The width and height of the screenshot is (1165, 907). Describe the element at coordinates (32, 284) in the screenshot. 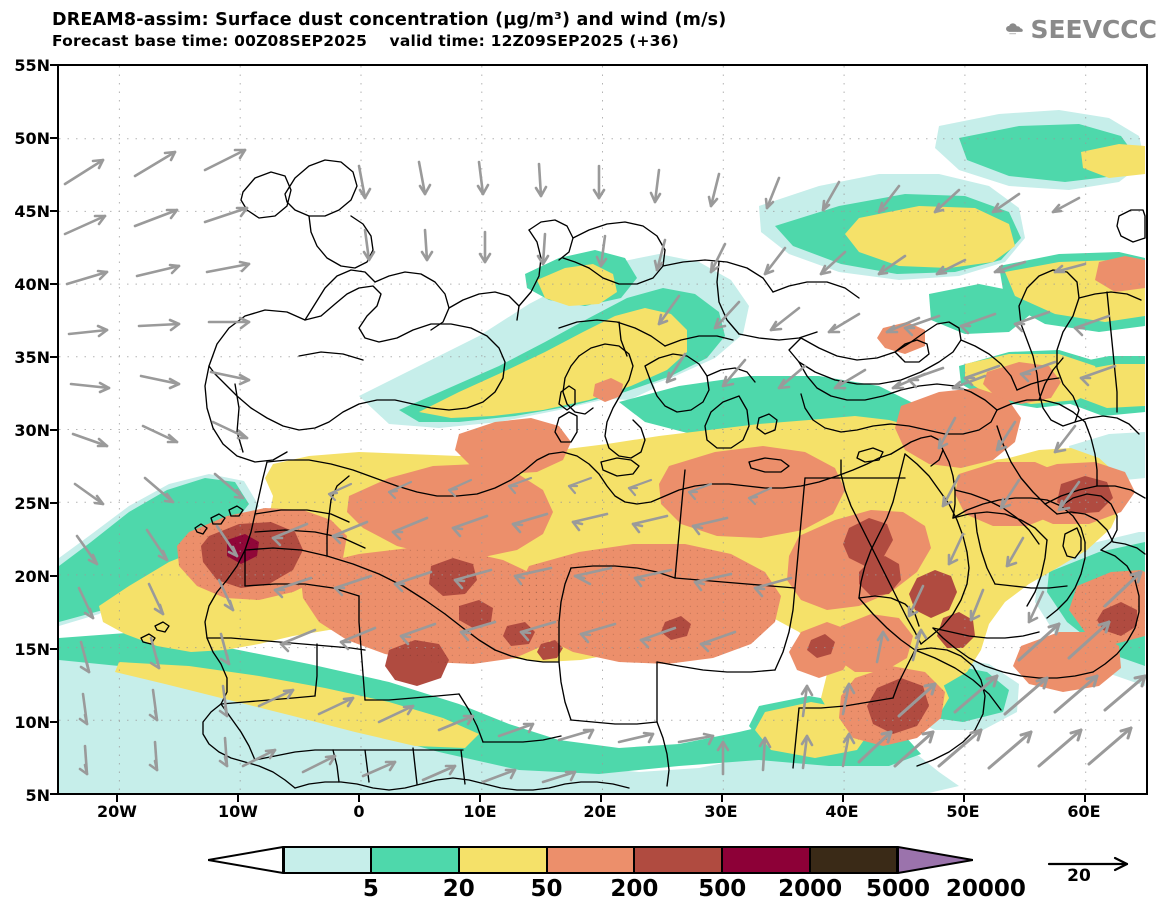

I see `lat-tick-40n: 40N` at that location.